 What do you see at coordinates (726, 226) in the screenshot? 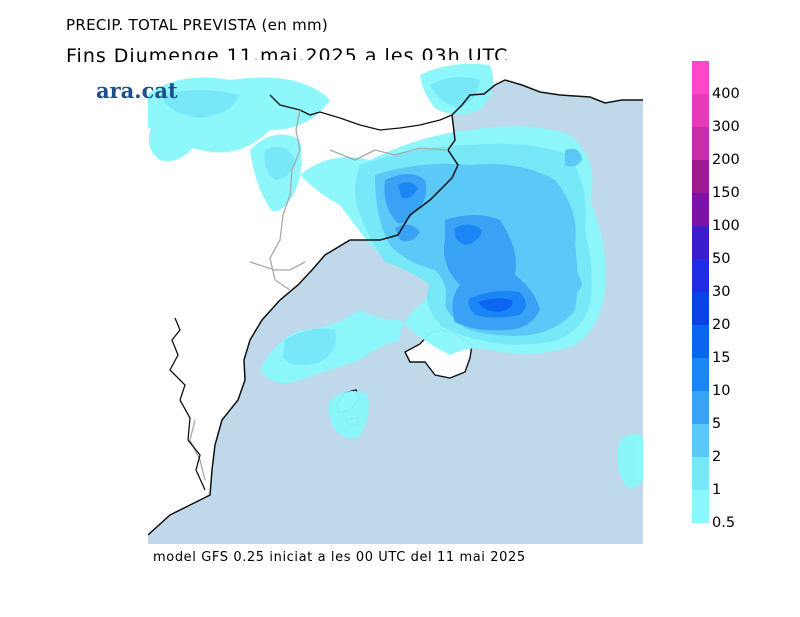
I see `legend-label: 100` at bounding box center [726, 226].